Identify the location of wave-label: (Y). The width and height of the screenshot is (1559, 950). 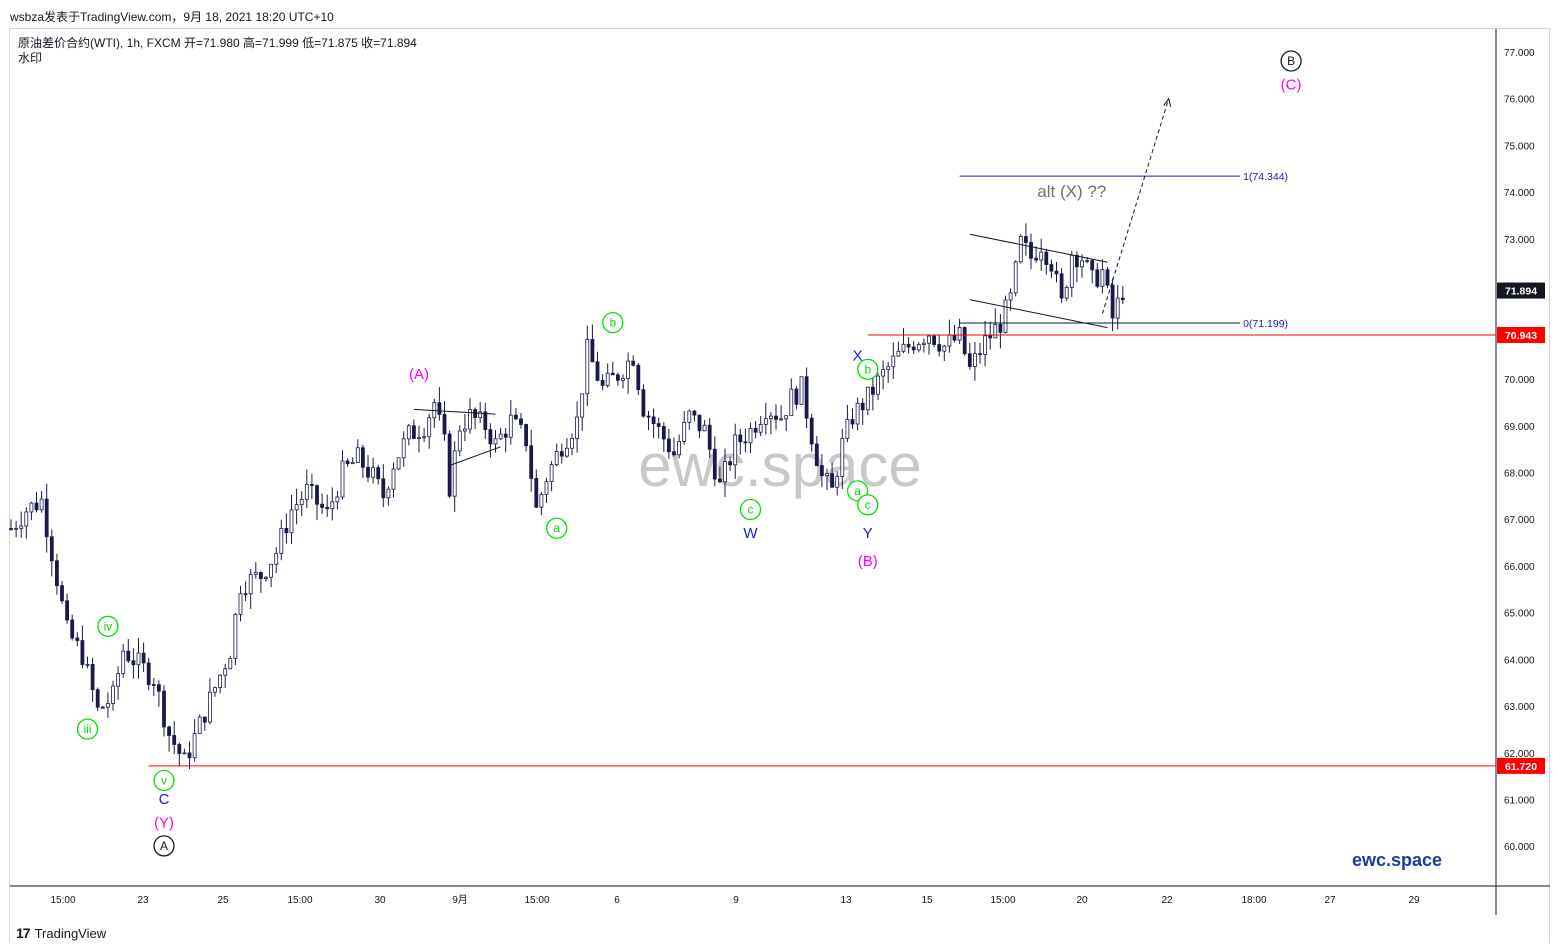
(164, 823).